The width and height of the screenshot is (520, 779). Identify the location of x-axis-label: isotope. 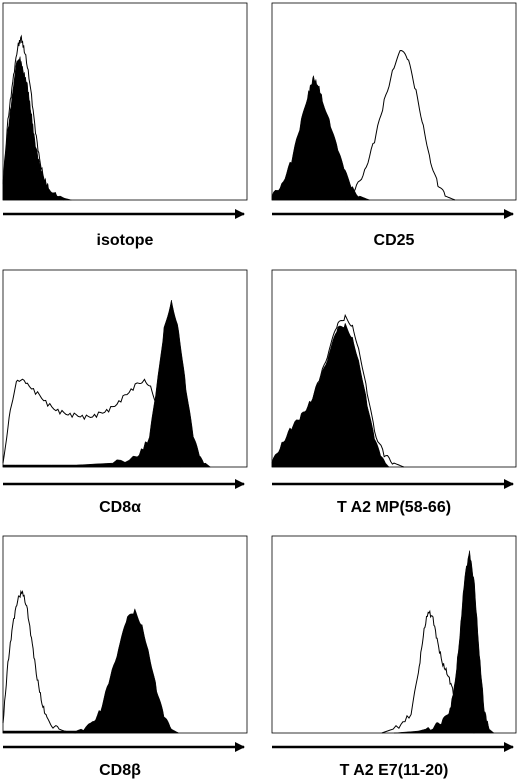
(125, 240).